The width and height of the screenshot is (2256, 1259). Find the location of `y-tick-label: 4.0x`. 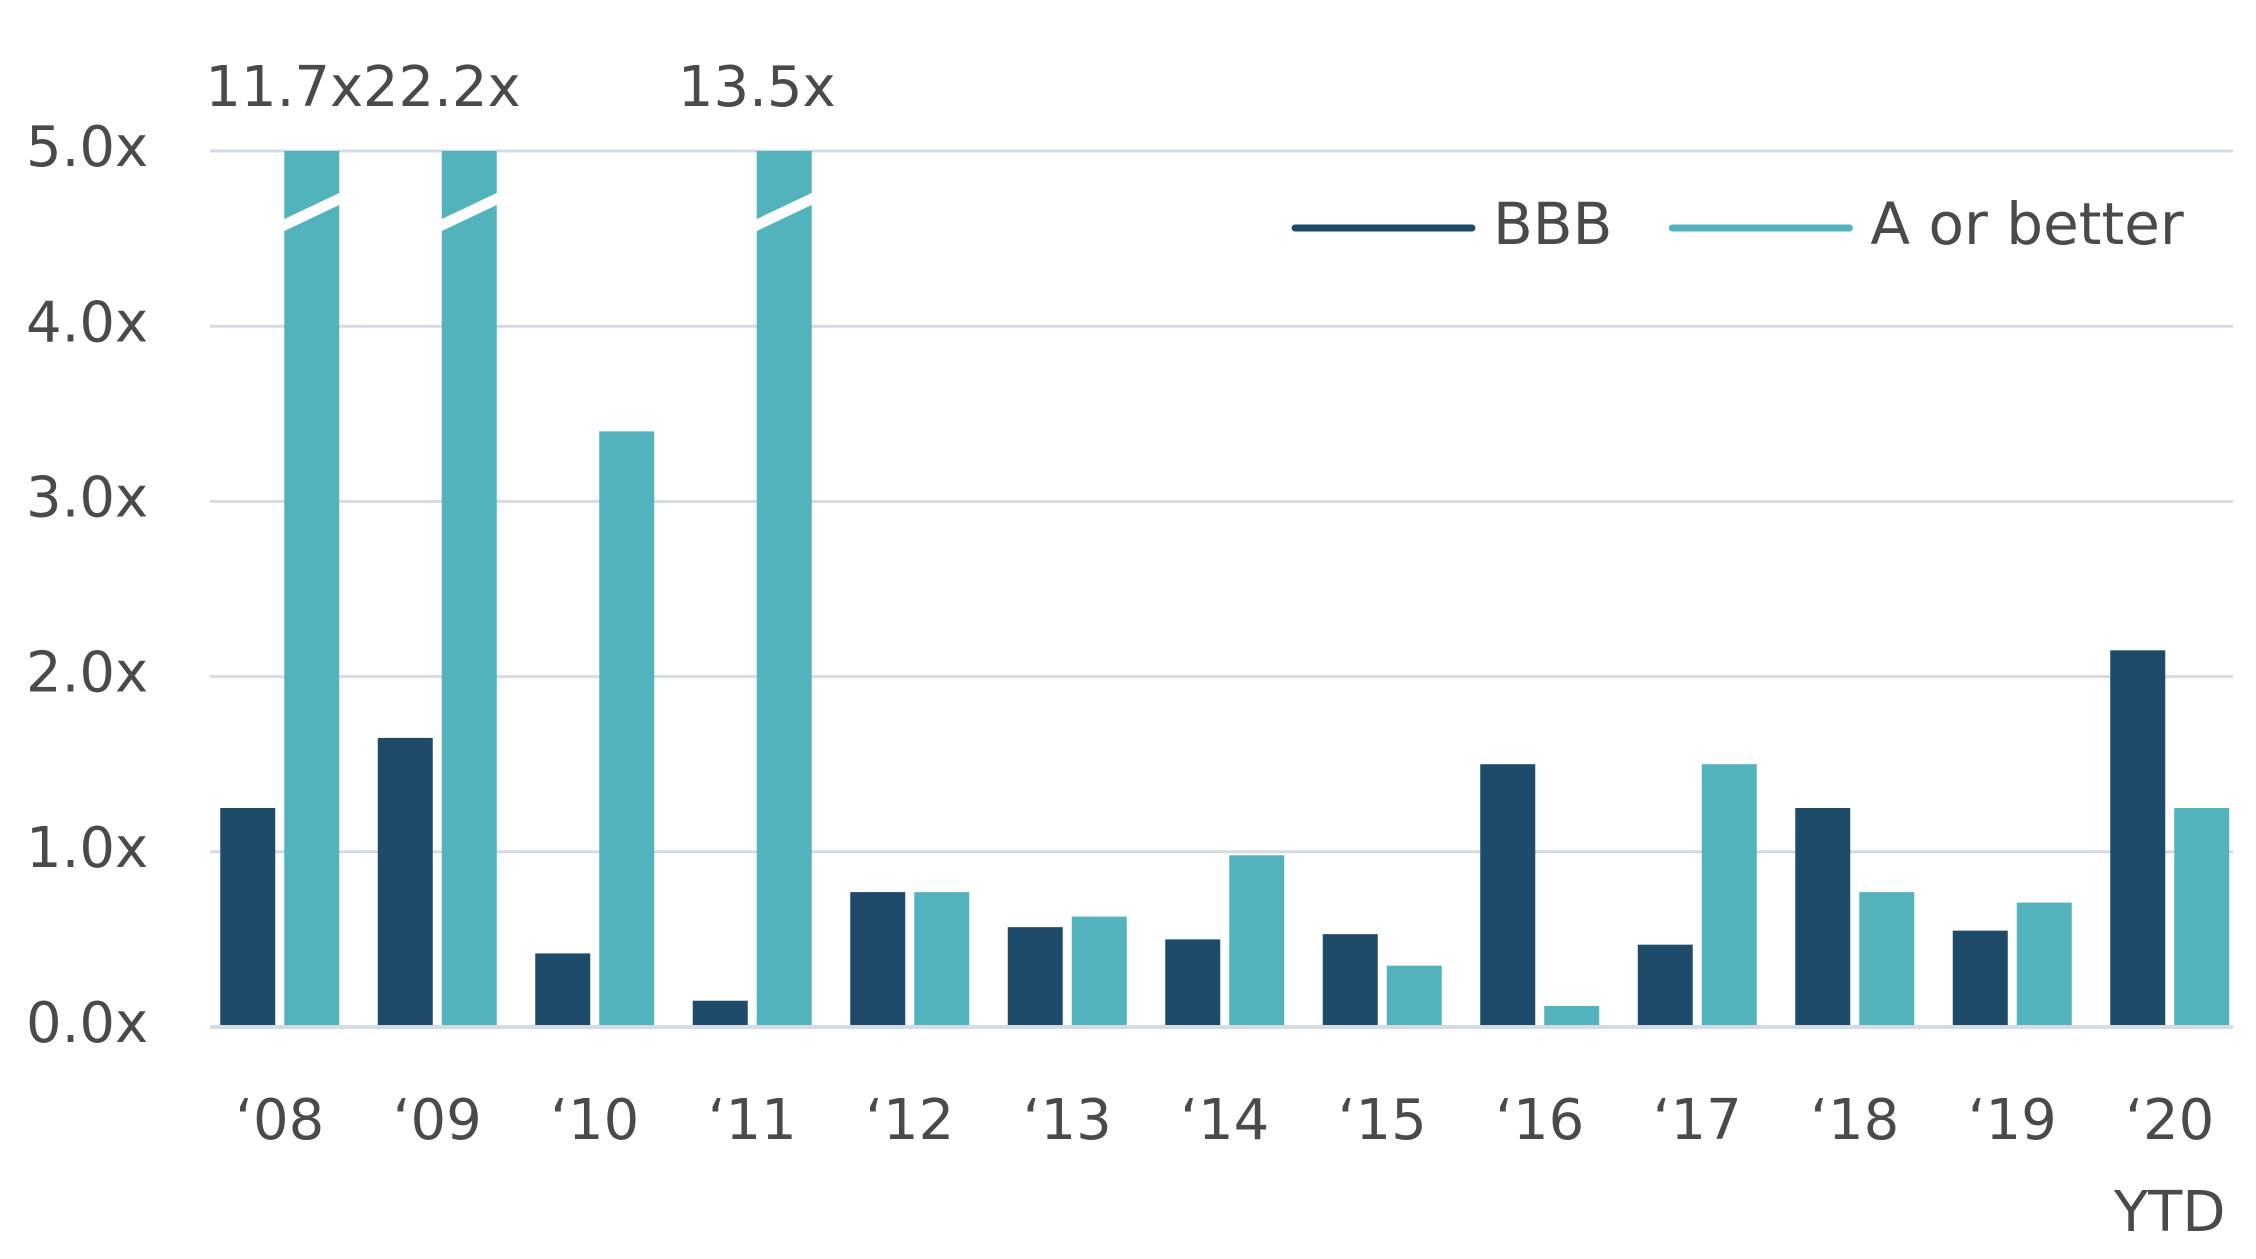

y-tick-label: 4.0x is located at coordinates (87, 322).